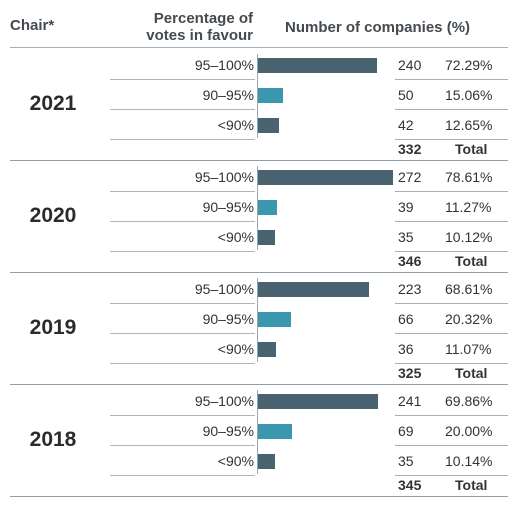 This screenshot has height=509, width=518. Describe the element at coordinates (406, 319) in the screenshot. I see `count-value: 66` at that location.